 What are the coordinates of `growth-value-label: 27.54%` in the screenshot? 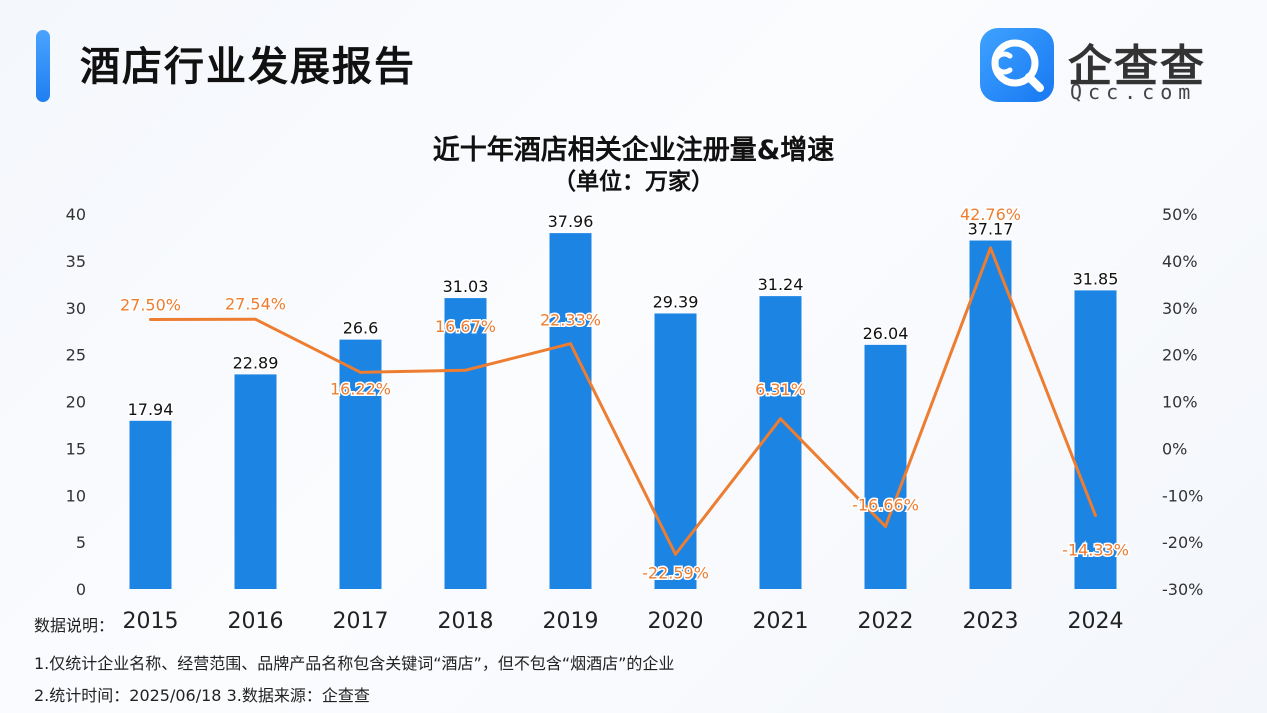 It's located at (255, 303).